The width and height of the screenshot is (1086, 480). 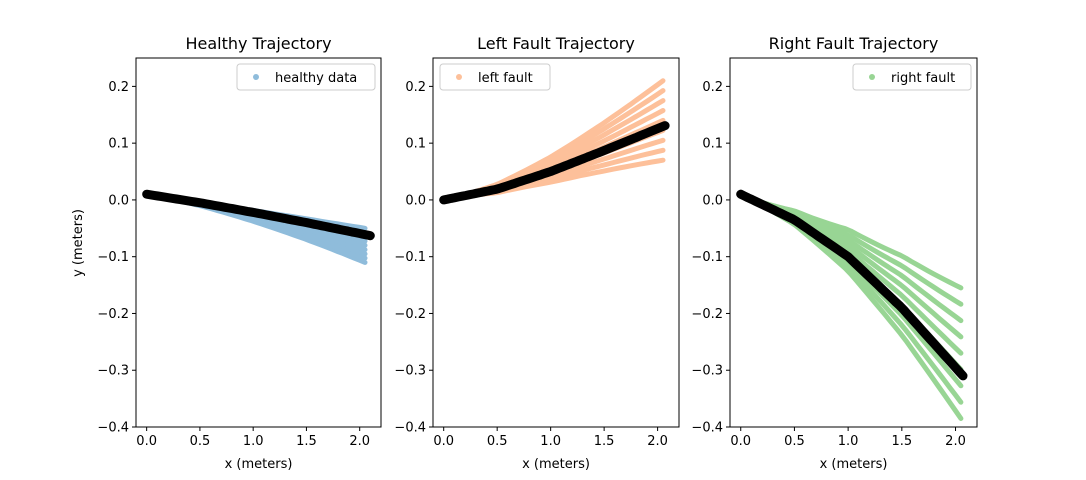 I want to click on legend-label: right fault, so click(x=923, y=78).